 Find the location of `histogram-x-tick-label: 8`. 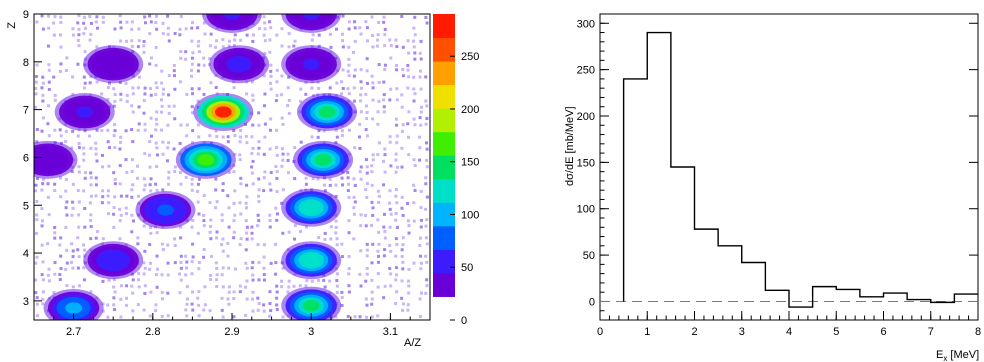

histogram-x-tick-label: 8 is located at coordinates (978, 332).